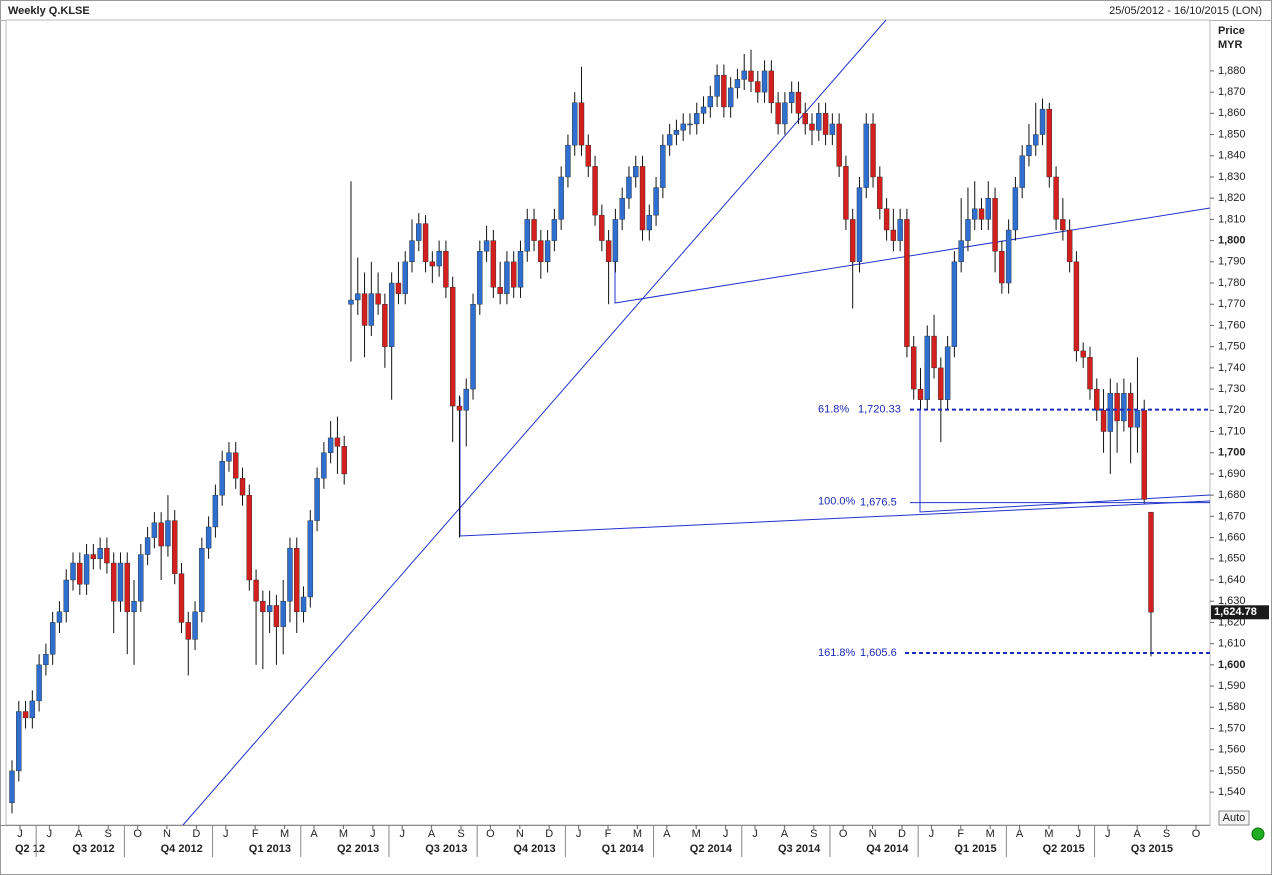 Image resolution: width=1272 pixels, height=875 pixels. I want to click on y-tick-label: 1,740, so click(1232, 368).